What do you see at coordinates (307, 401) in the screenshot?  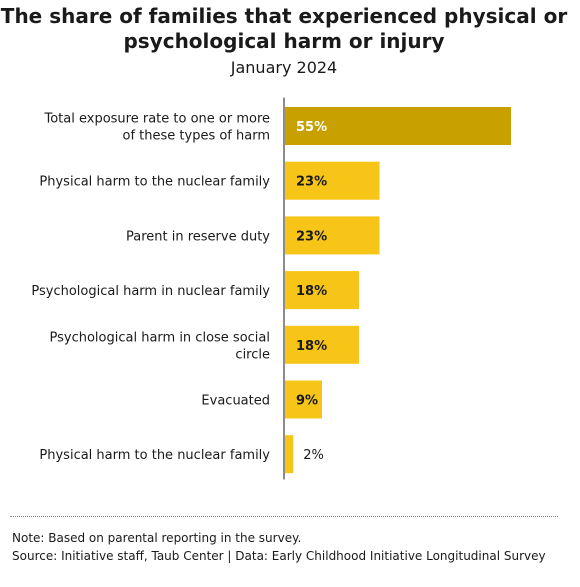 I see `bar-value-label: 9%` at bounding box center [307, 401].